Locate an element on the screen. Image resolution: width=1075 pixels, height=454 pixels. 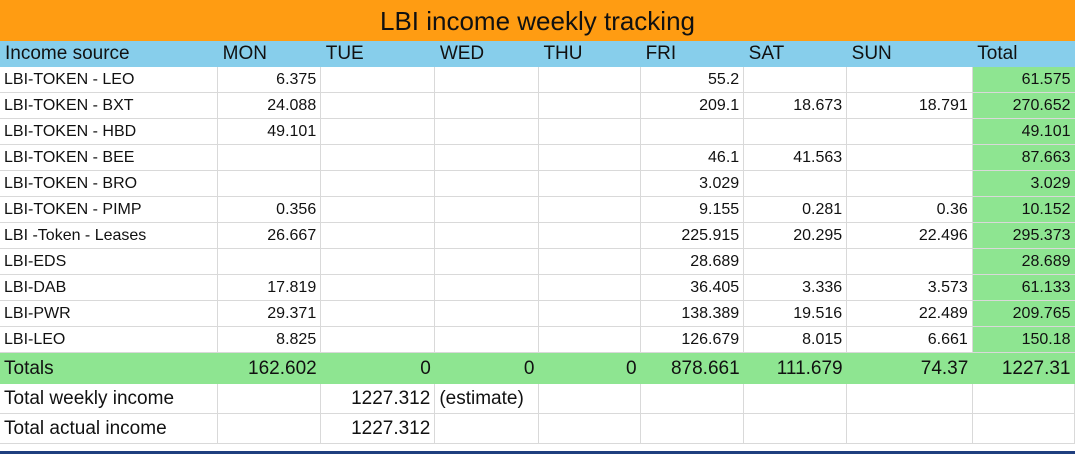
sat-cell: 0.281 is located at coordinates (795, 209).